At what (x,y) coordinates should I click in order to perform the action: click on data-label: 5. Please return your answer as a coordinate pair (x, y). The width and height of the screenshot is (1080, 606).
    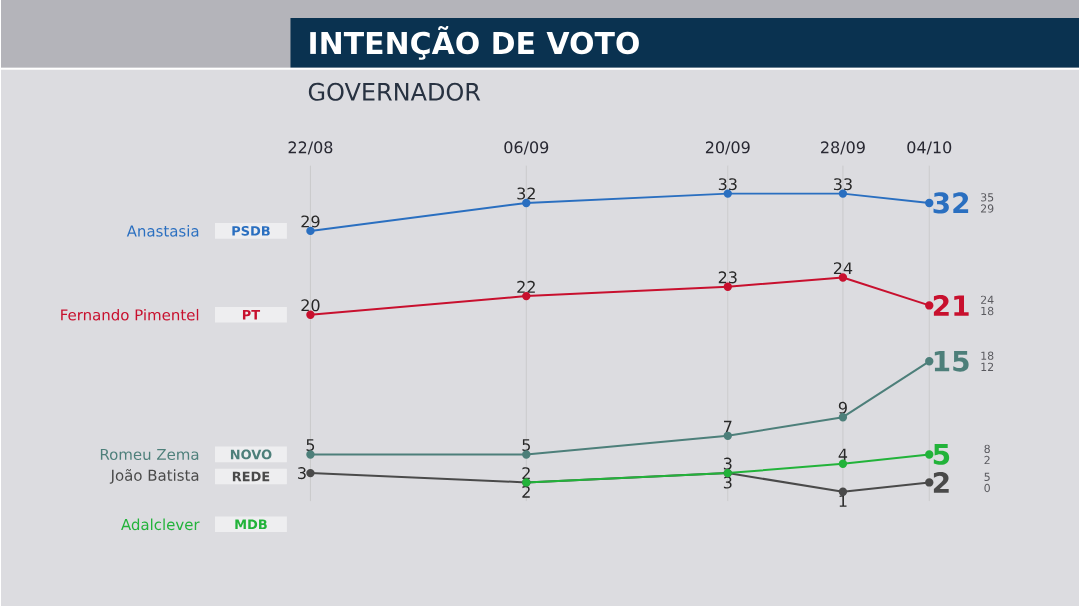
    Looking at the image, I should click on (941, 454).